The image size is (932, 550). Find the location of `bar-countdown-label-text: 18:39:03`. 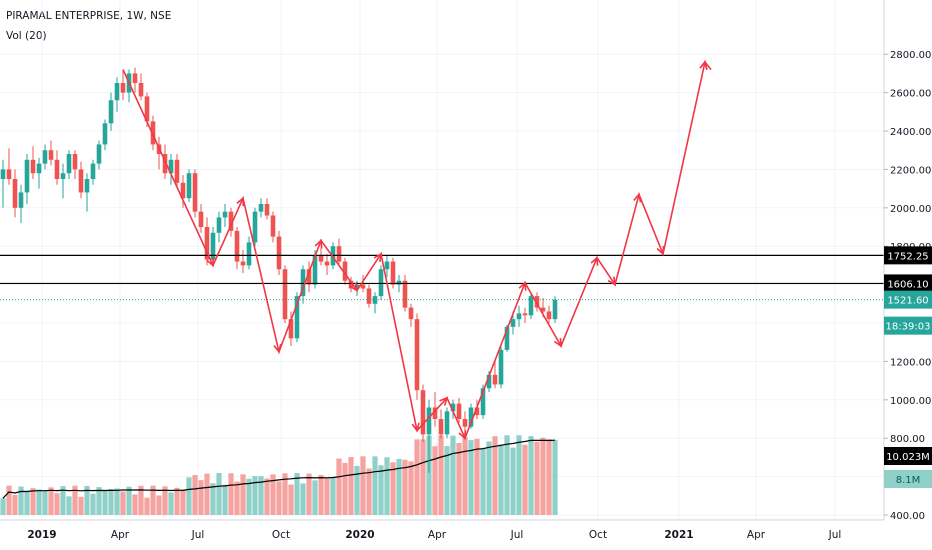

bar-countdown-label-text: 18:39:03 is located at coordinates (908, 327).